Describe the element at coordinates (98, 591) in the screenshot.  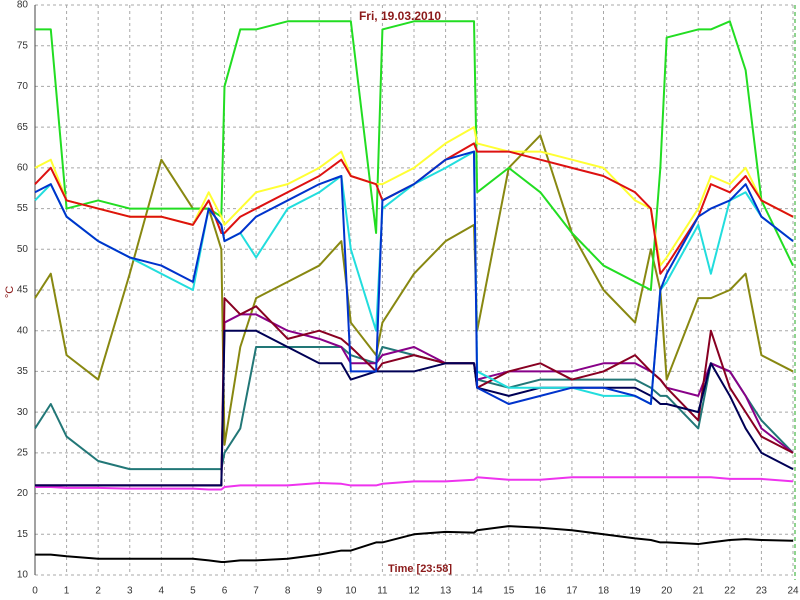
I see `x-tick-label: 2` at that location.